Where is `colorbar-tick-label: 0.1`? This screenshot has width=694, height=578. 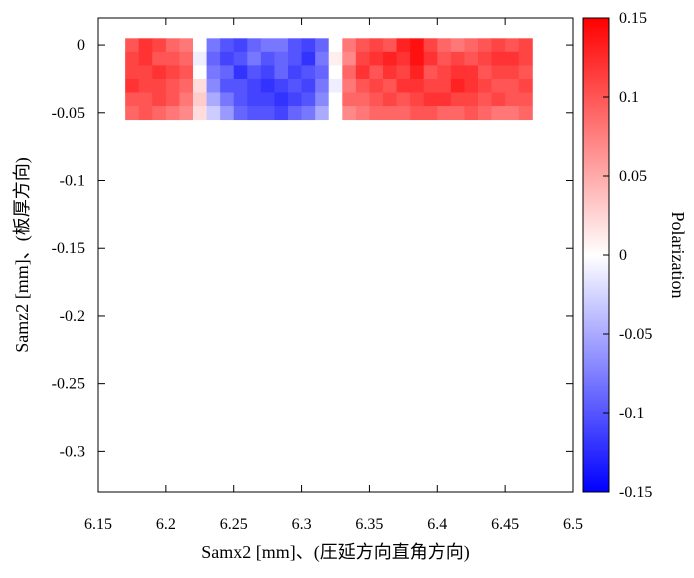
colorbar-tick-label: 0.1 is located at coordinates (629, 97).